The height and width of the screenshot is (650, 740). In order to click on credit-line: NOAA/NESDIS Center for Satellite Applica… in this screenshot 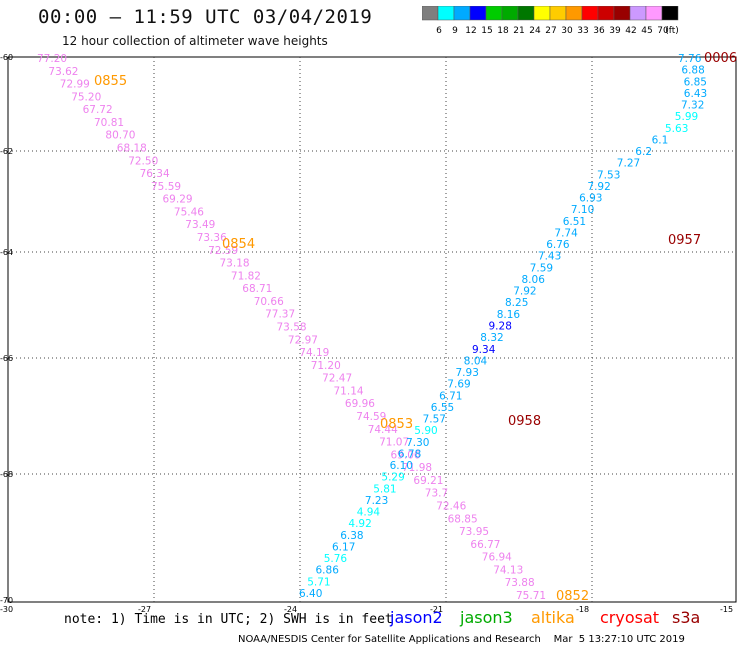, I will do `click(461, 639)`.